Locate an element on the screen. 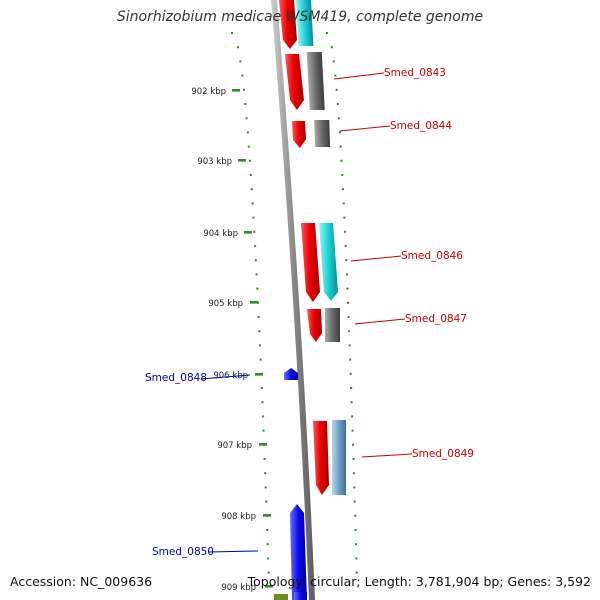  kbp-label-902: 902 kbp is located at coordinates (208, 92).